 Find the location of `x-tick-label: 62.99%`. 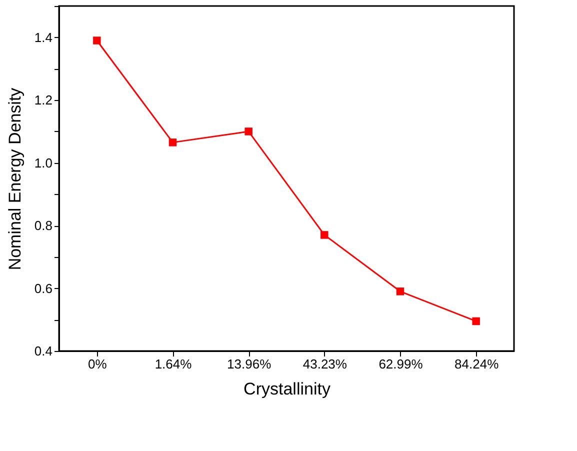

x-tick-label: 62.99% is located at coordinates (401, 364).